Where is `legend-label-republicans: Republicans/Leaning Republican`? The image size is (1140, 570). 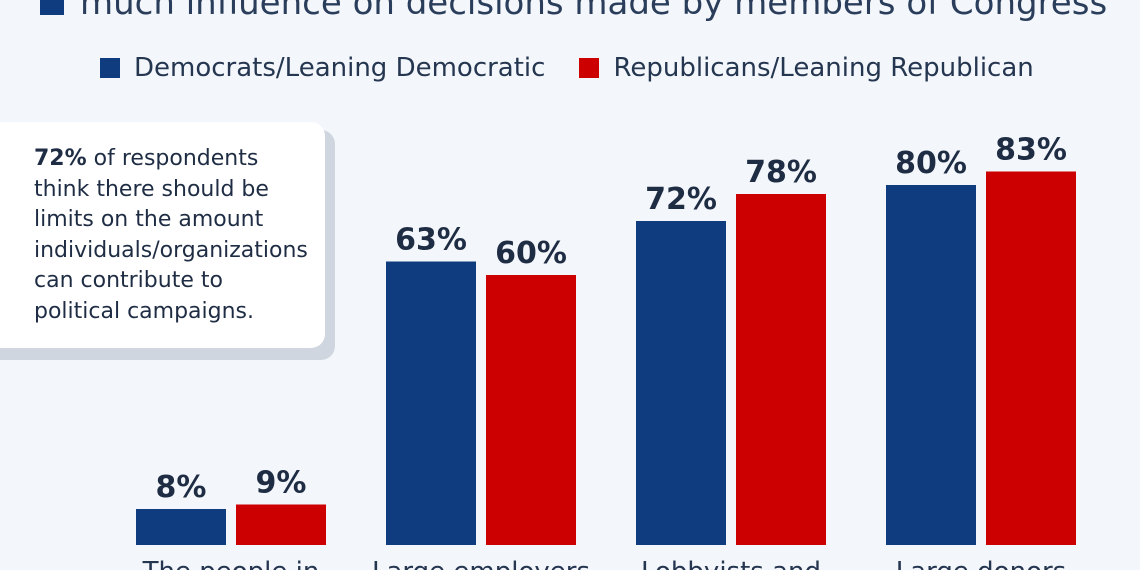 legend-label-republicans: Republicans/Leaning Republican is located at coordinates (823, 68).